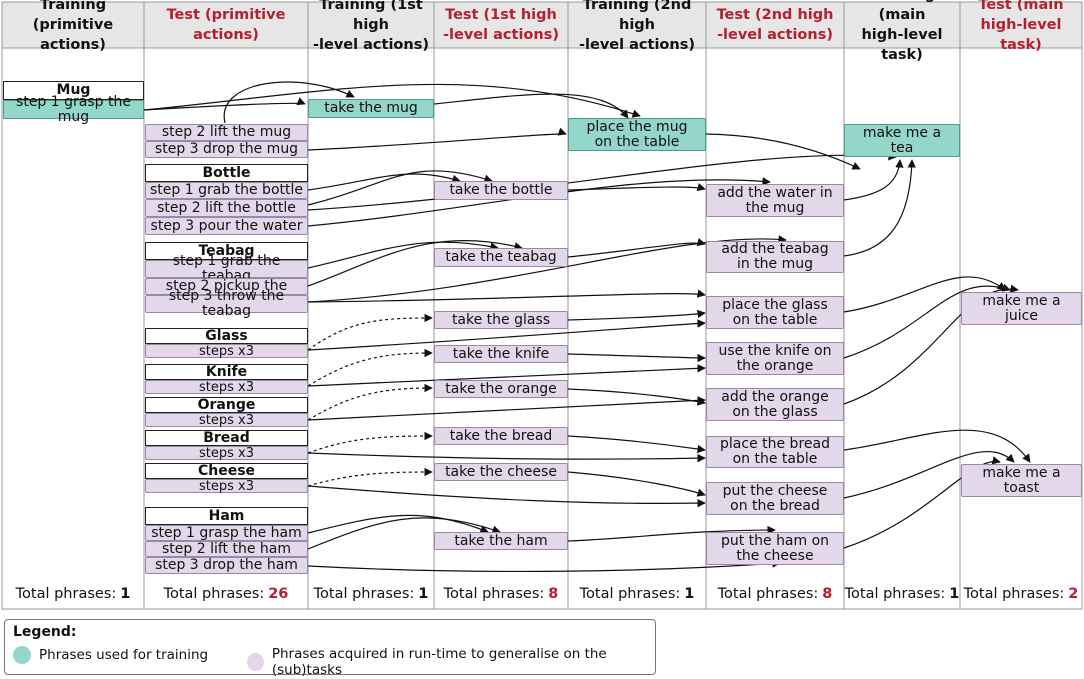 This screenshot has height=679, width=1084. What do you see at coordinates (226, 269) in the screenshot?
I see `phrase-box-grab-teabag: step 1 grab the teabag` at bounding box center [226, 269].